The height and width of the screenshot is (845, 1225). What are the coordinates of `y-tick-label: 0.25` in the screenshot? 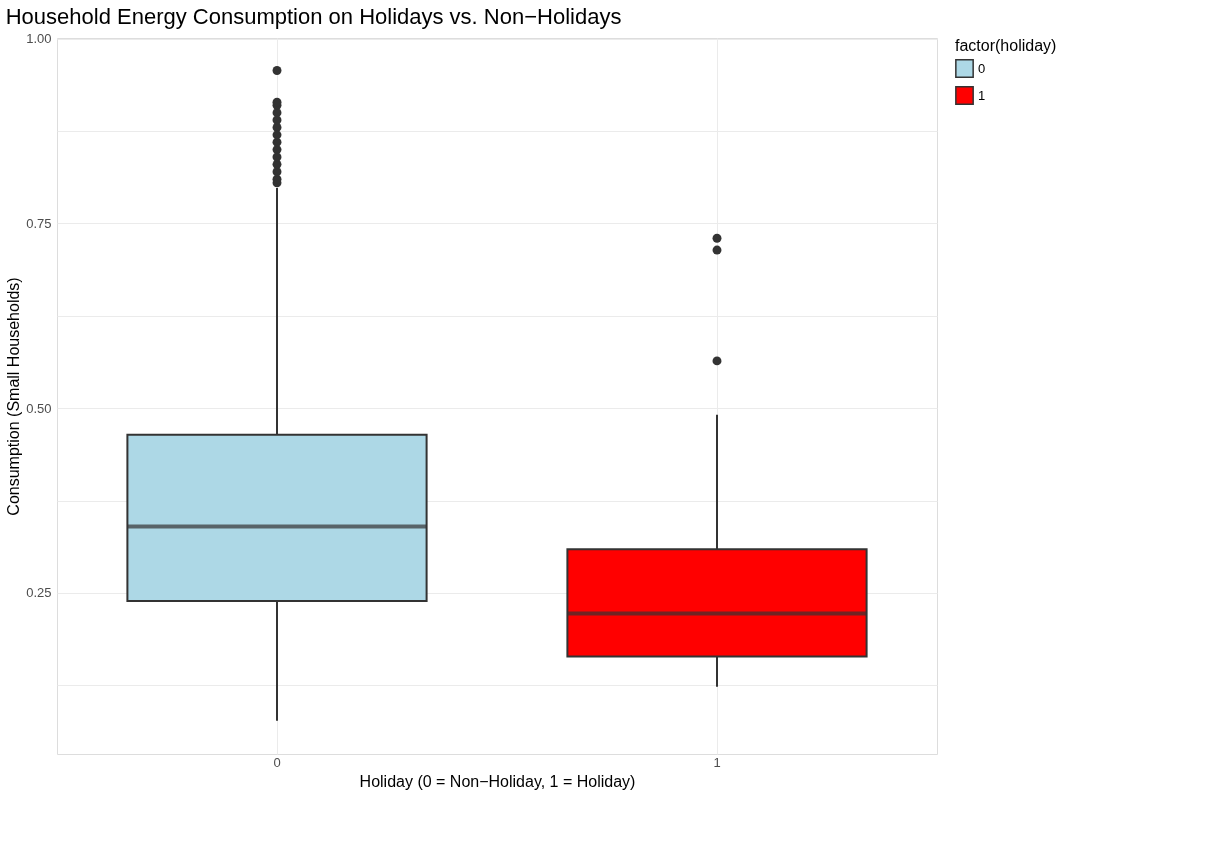 It's located at (39, 593).